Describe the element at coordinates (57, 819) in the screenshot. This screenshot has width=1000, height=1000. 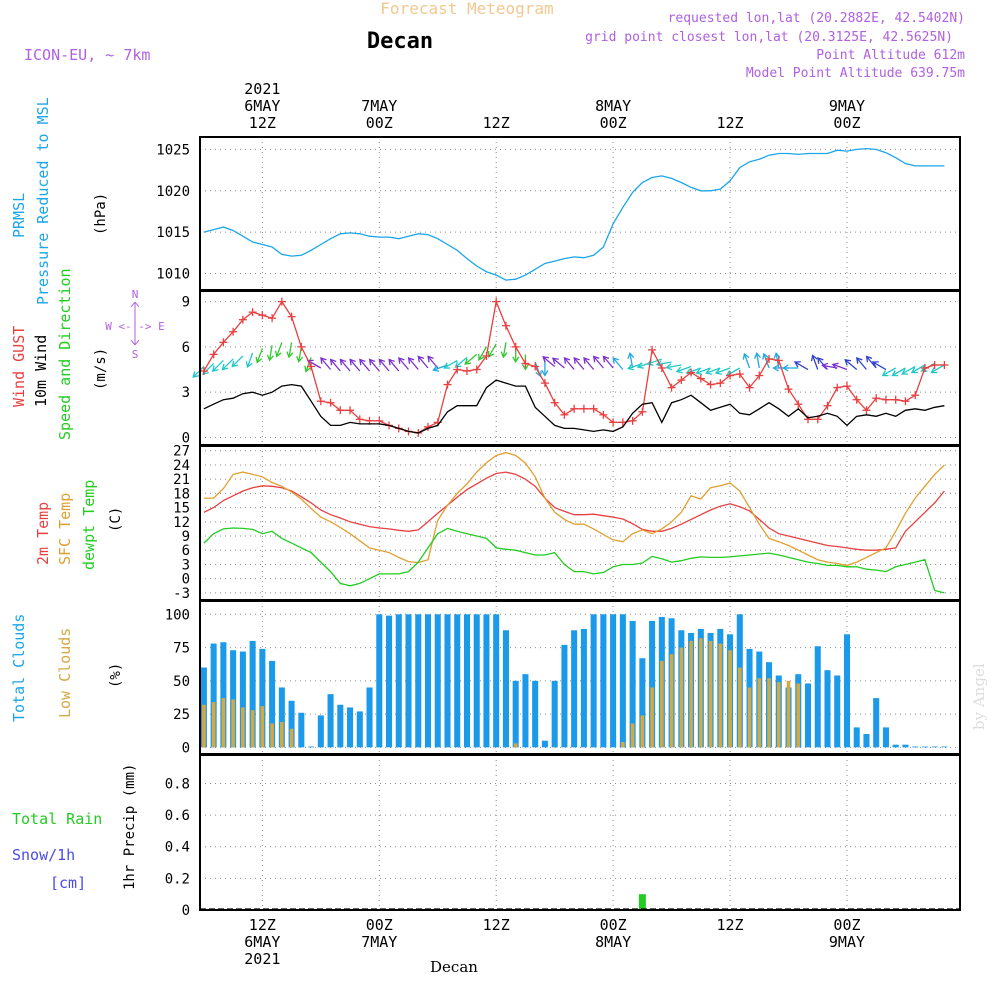
I see `precip-rain-label: Total Rain` at that location.